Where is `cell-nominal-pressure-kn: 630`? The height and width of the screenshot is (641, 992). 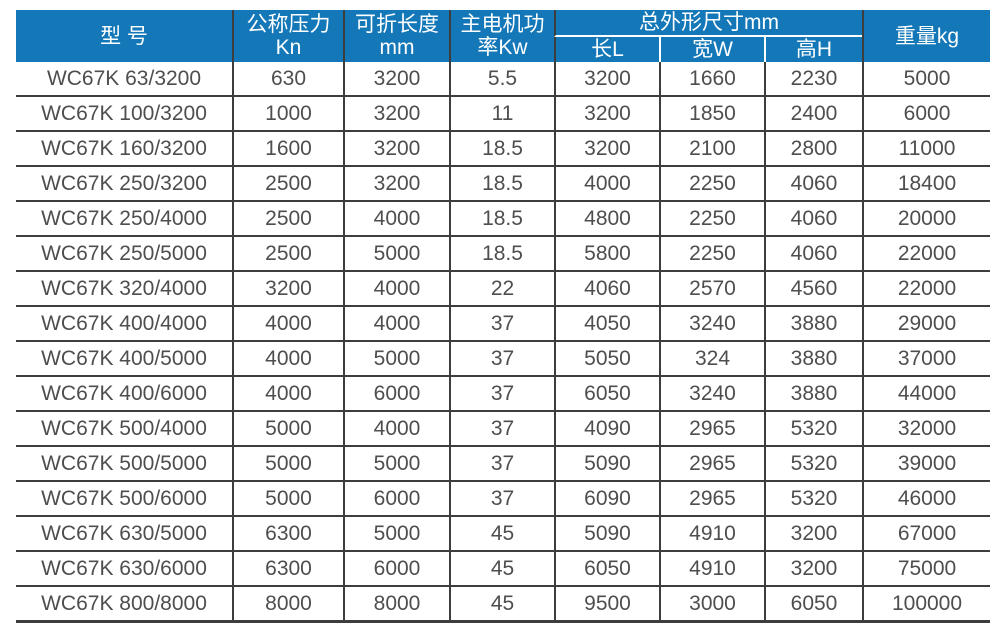
cell-nominal-pressure-kn: 630 is located at coordinates (287, 80).